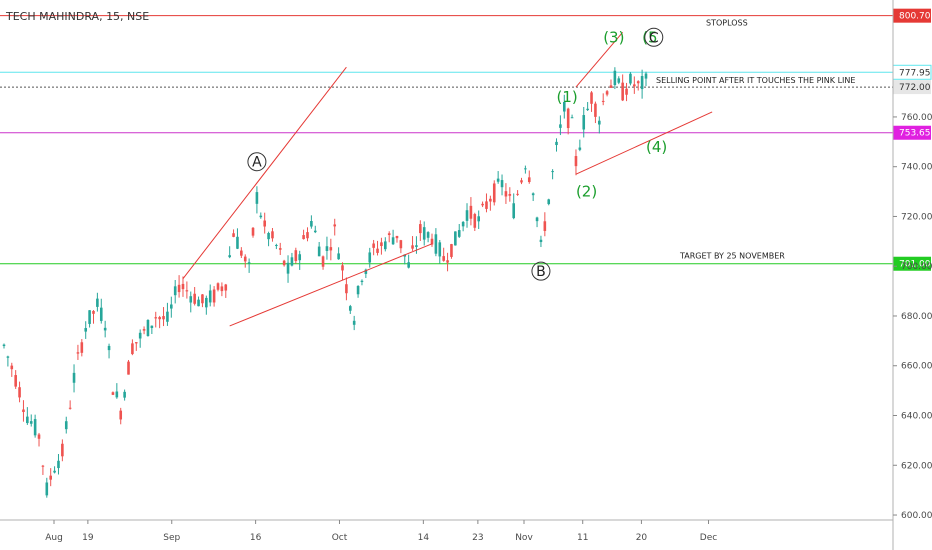 This screenshot has width=932, height=550. What do you see at coordinates (340, 538) in the screenshot?
I see `x-tick-label: Oct` at bounding box center [340, 538].